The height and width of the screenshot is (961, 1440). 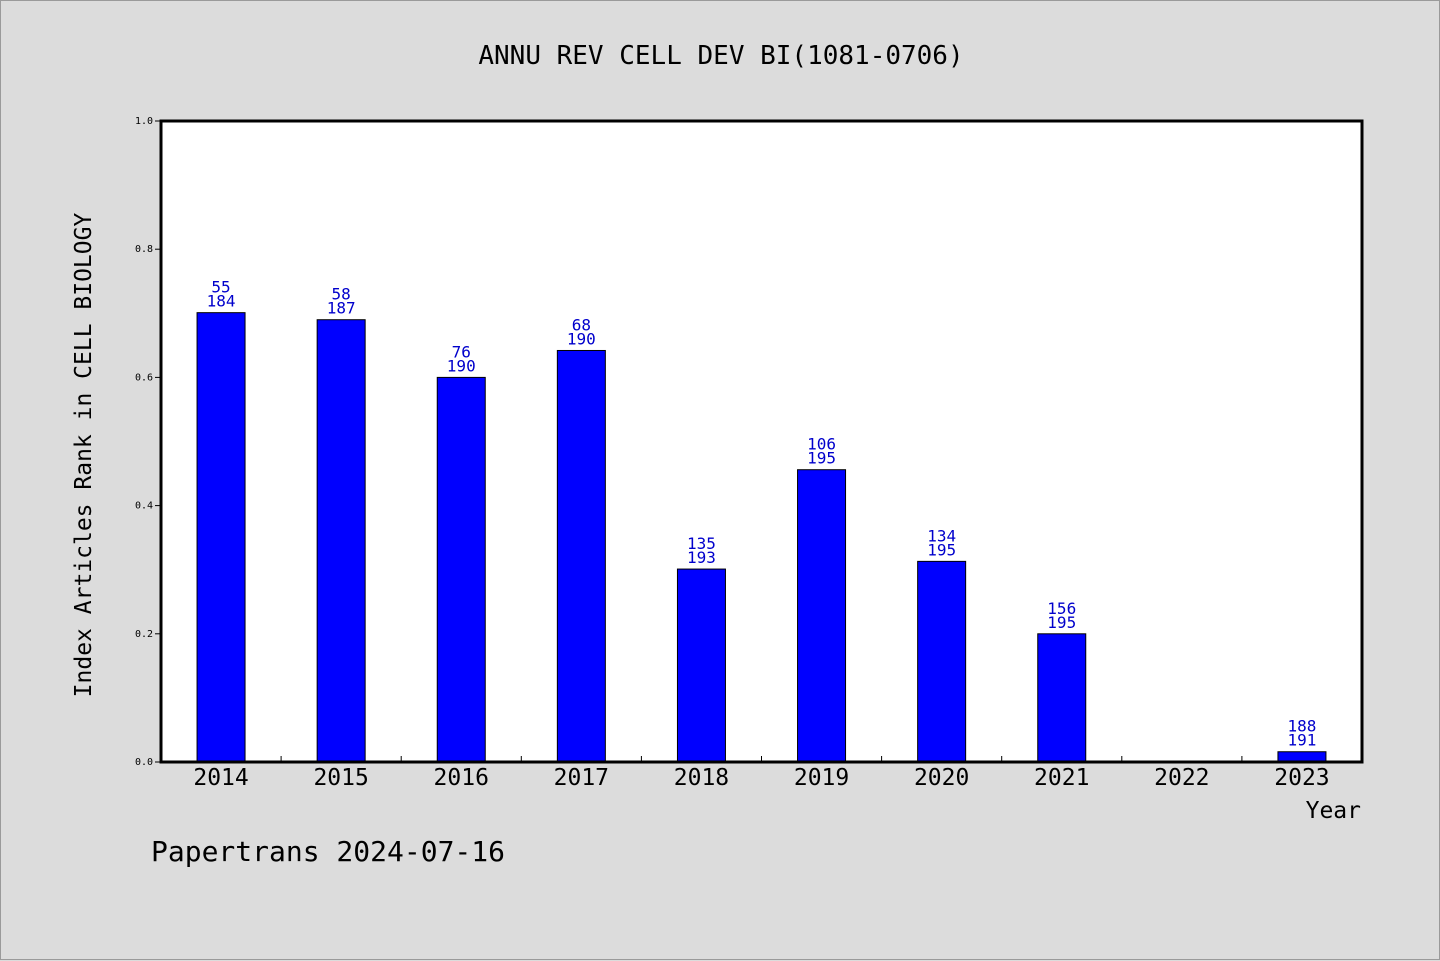 I want to click on x-tick-label: 2023, so click(x=1301, y=778).